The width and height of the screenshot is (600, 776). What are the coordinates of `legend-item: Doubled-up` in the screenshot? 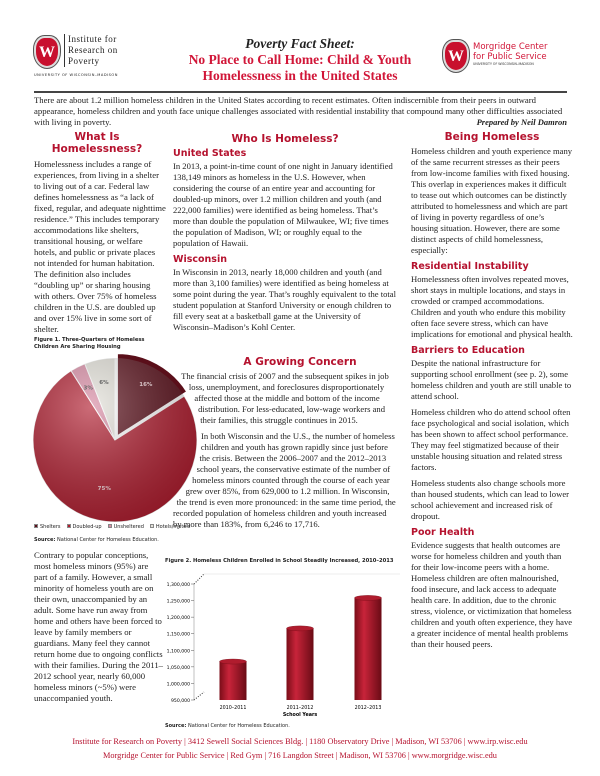 It's located at (84, 527).